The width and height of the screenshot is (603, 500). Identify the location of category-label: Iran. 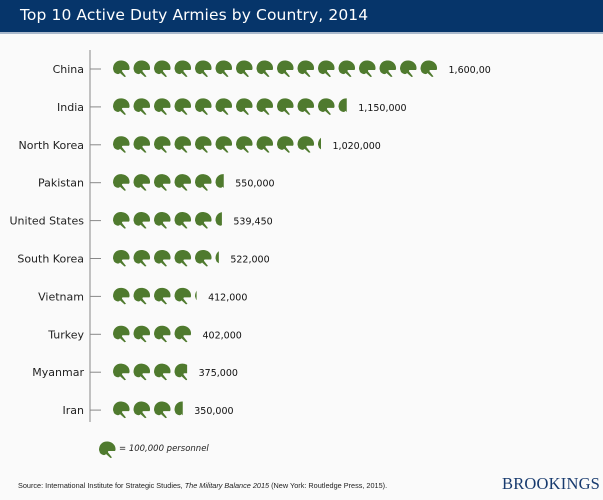
(74, 410).